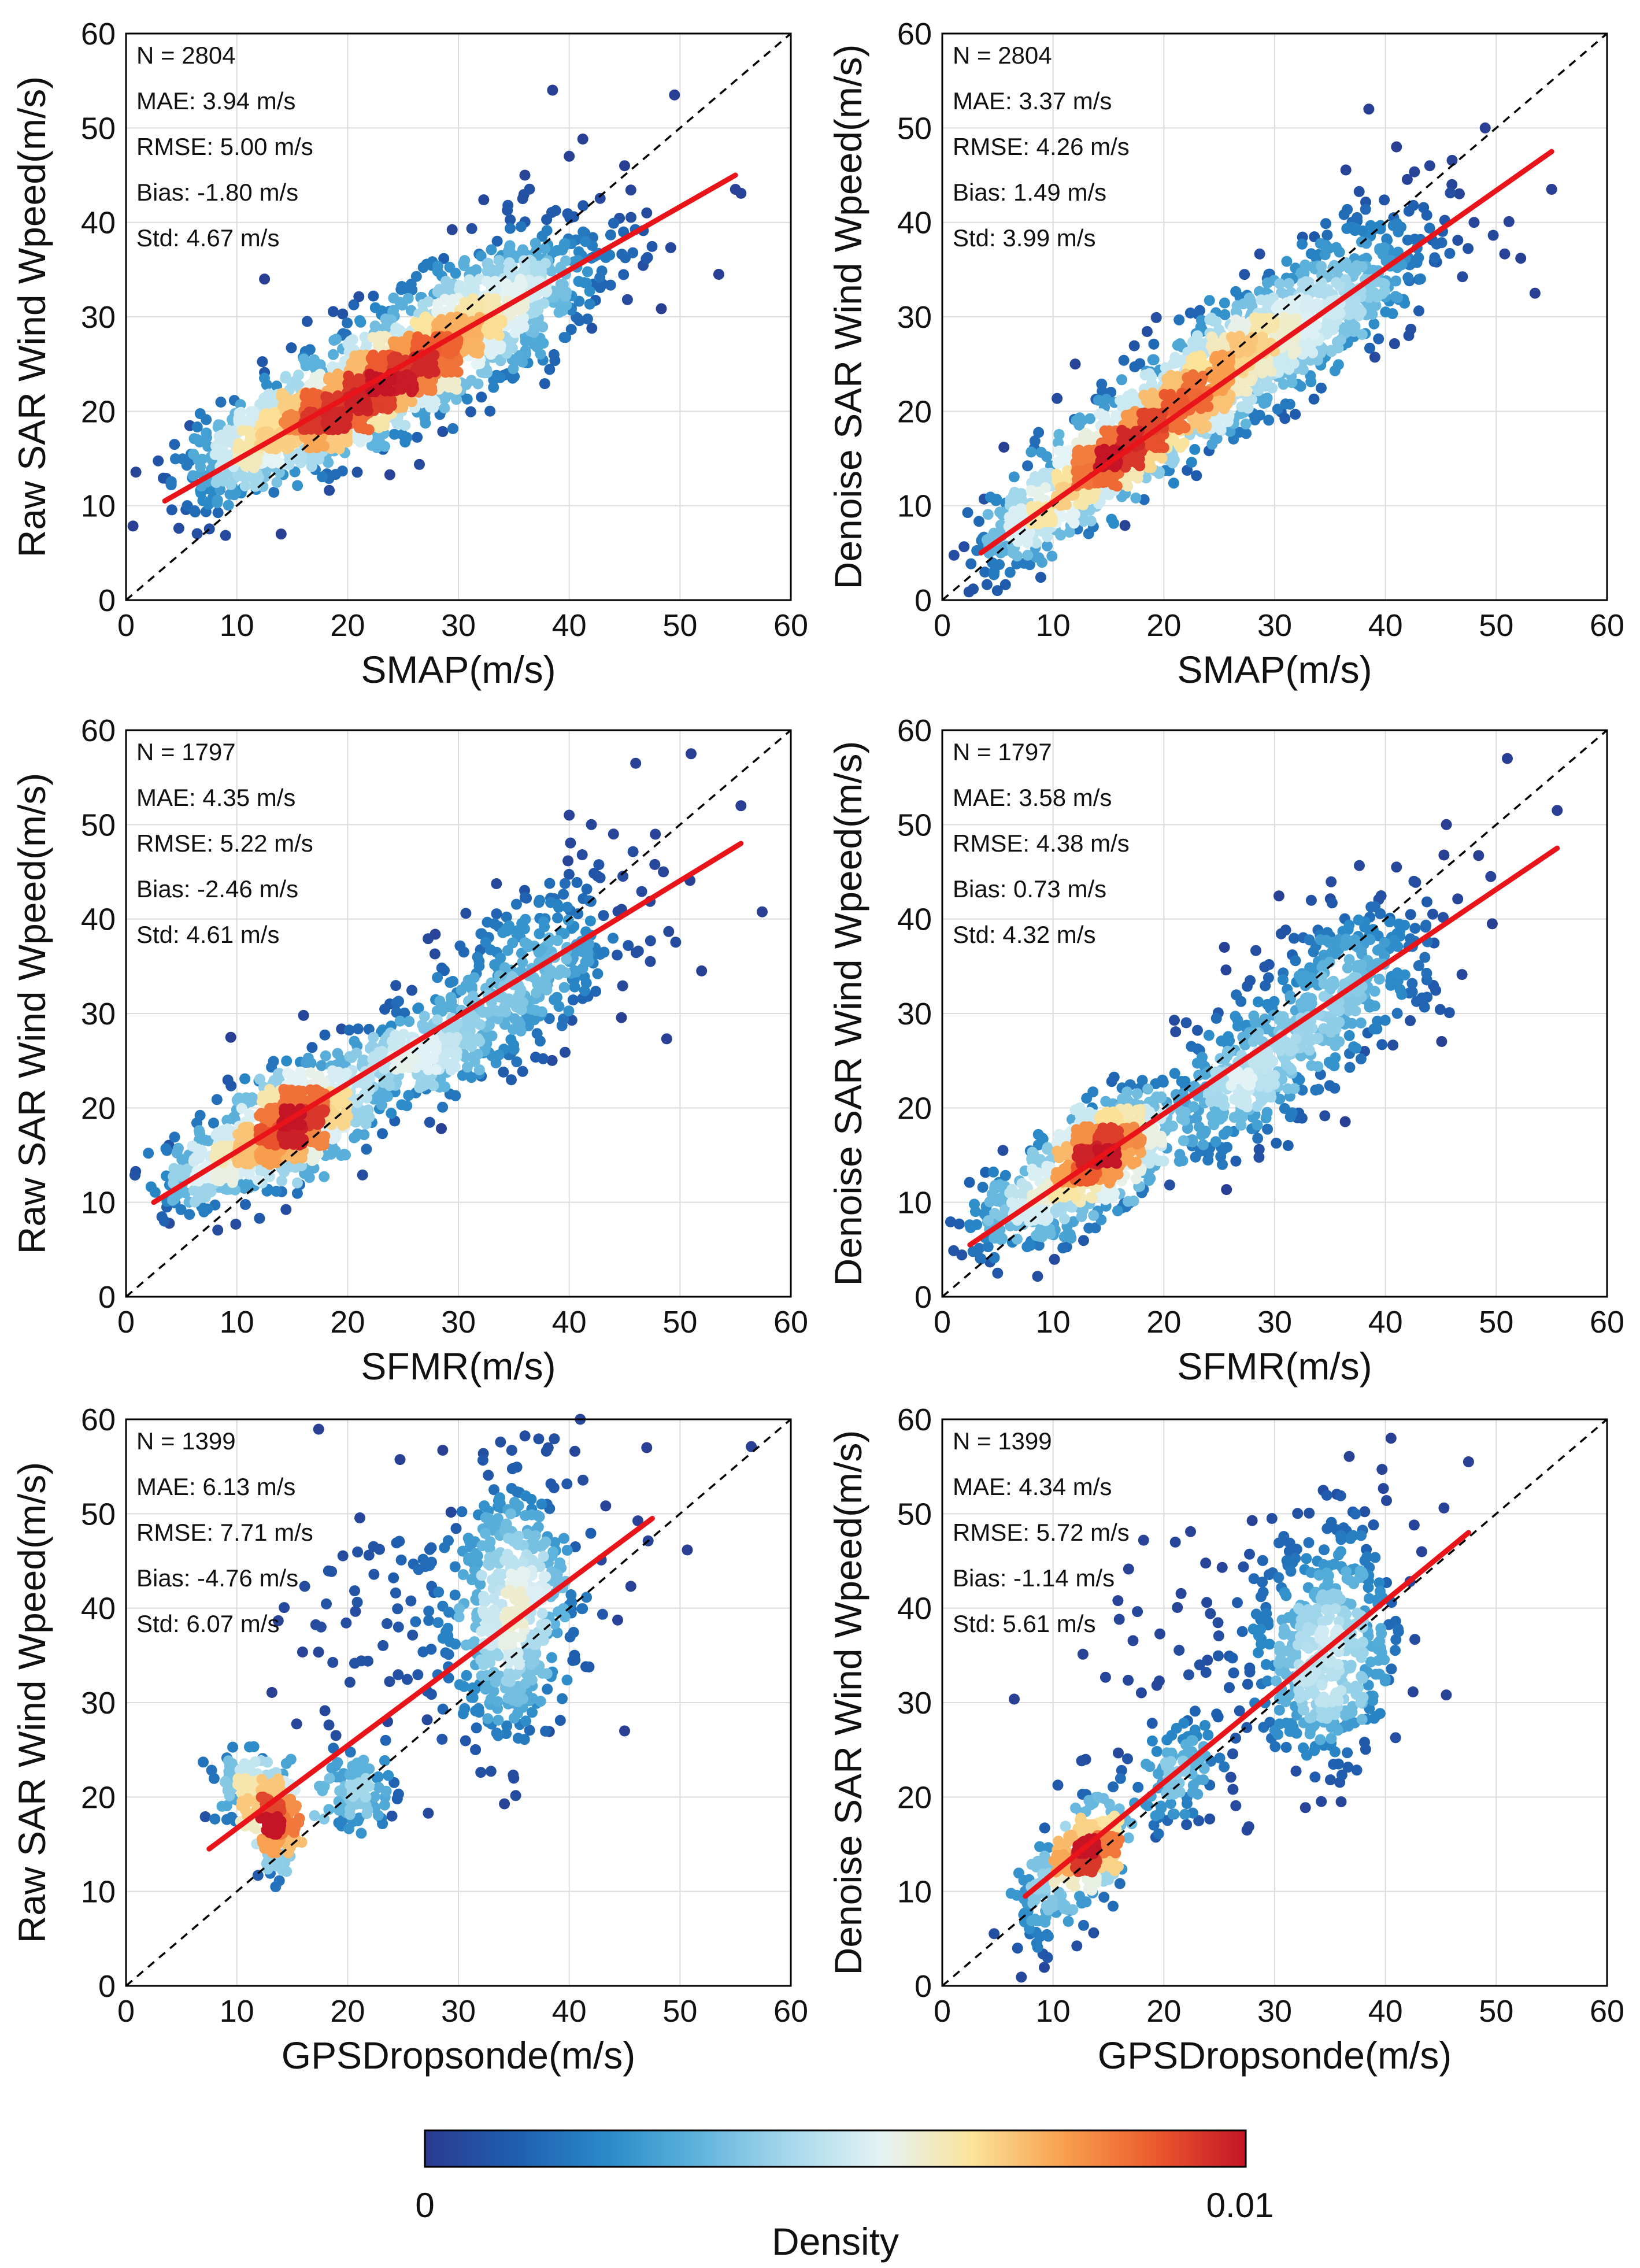  I want to click on stat-annotation: MAE: 3.37 m/s, so click(1033, 100).